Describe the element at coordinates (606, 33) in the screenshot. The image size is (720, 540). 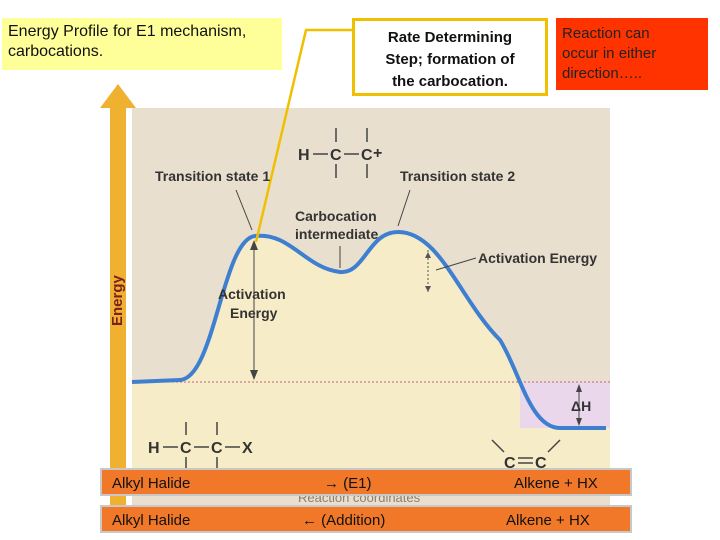
I see `rev-line-1: Reaction can` at that location.